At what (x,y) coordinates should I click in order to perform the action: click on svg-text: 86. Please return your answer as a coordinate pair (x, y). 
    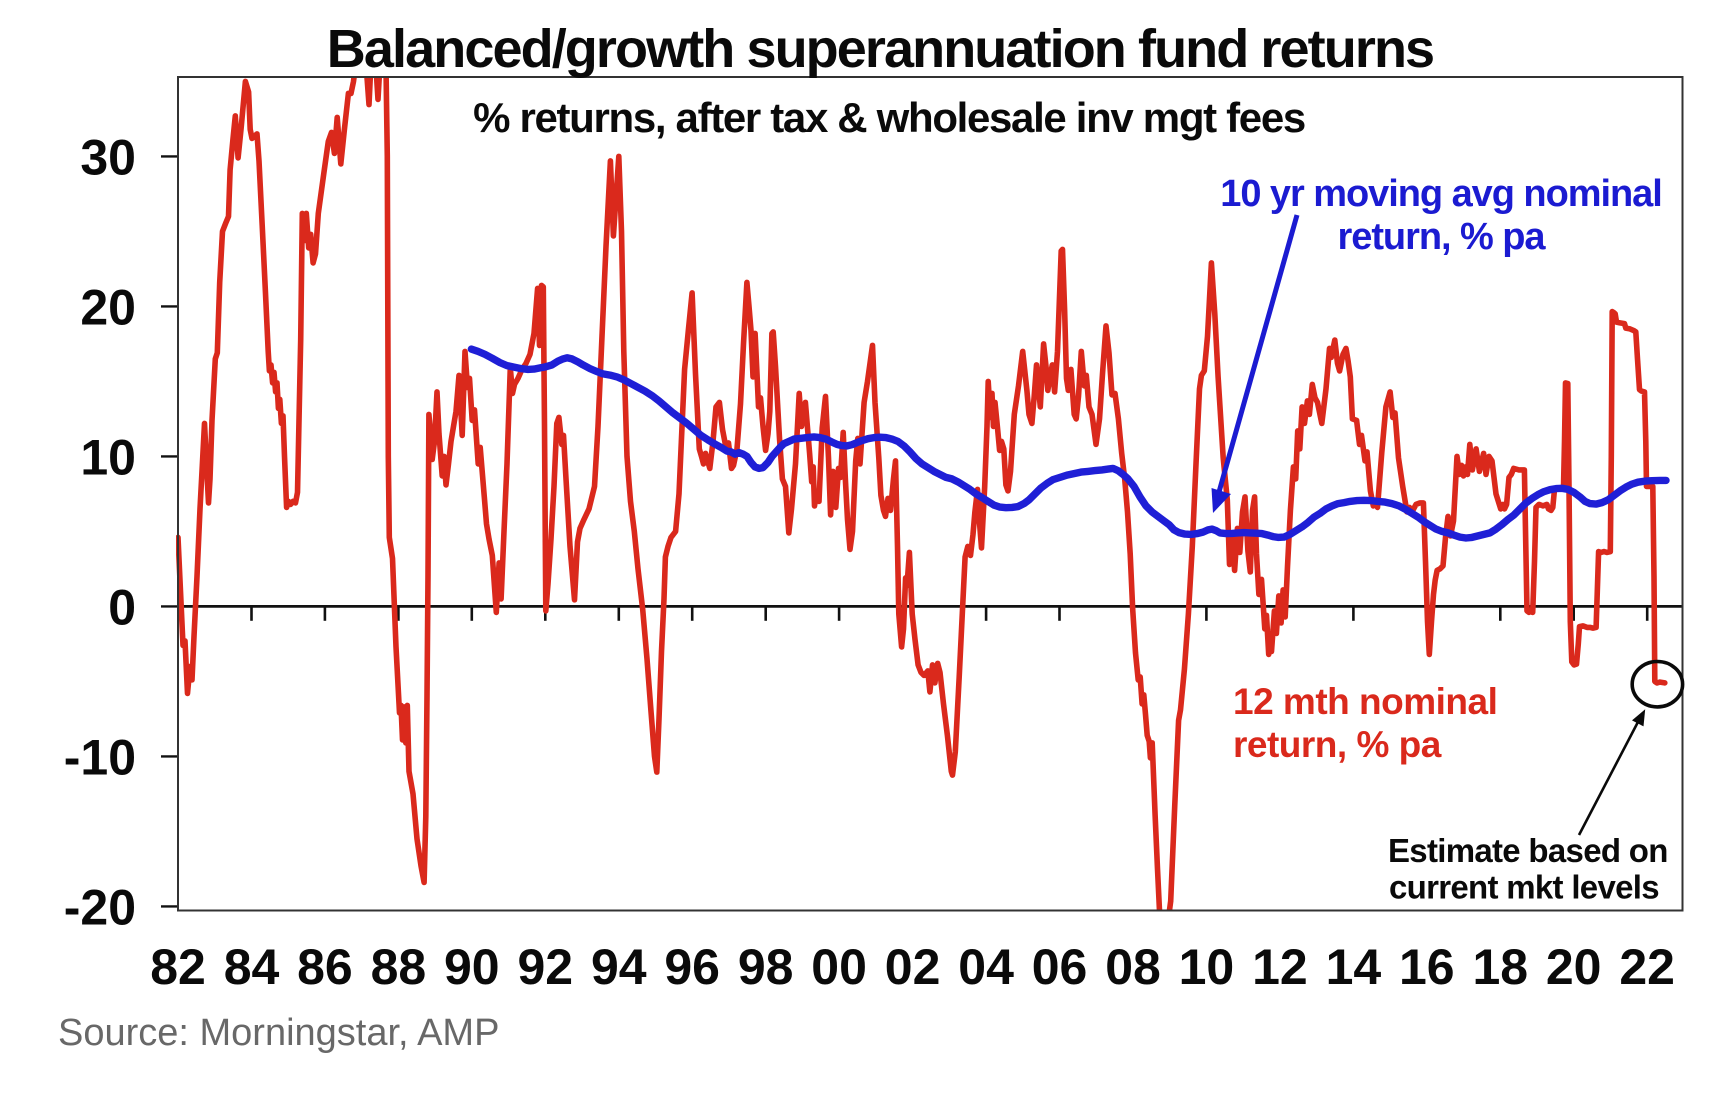
    Looking at the image, I should click on (325, 967).